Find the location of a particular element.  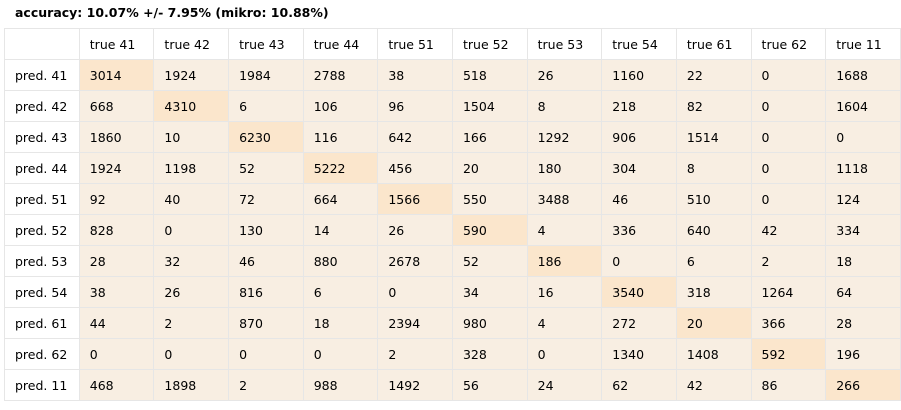

corner-cell is located at coordinates (42, 44).